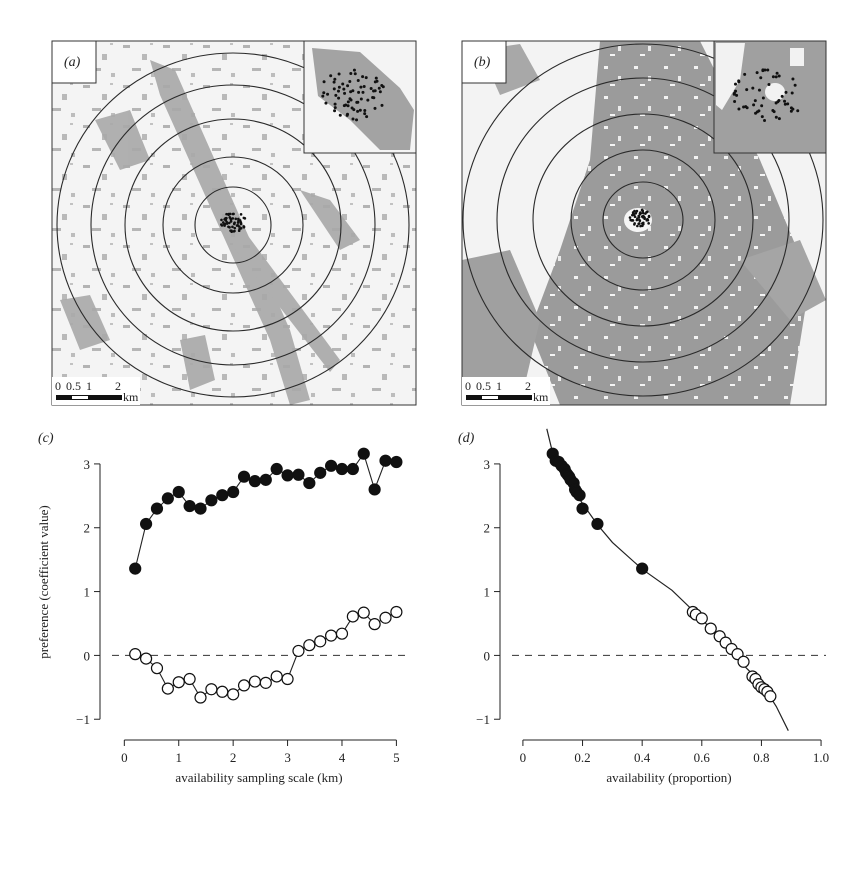 The height and width of the screenshot is (892, 860). Describe the element at coordinates (770, 97) in the screenshot. I see `panel-b-inset` at that location.